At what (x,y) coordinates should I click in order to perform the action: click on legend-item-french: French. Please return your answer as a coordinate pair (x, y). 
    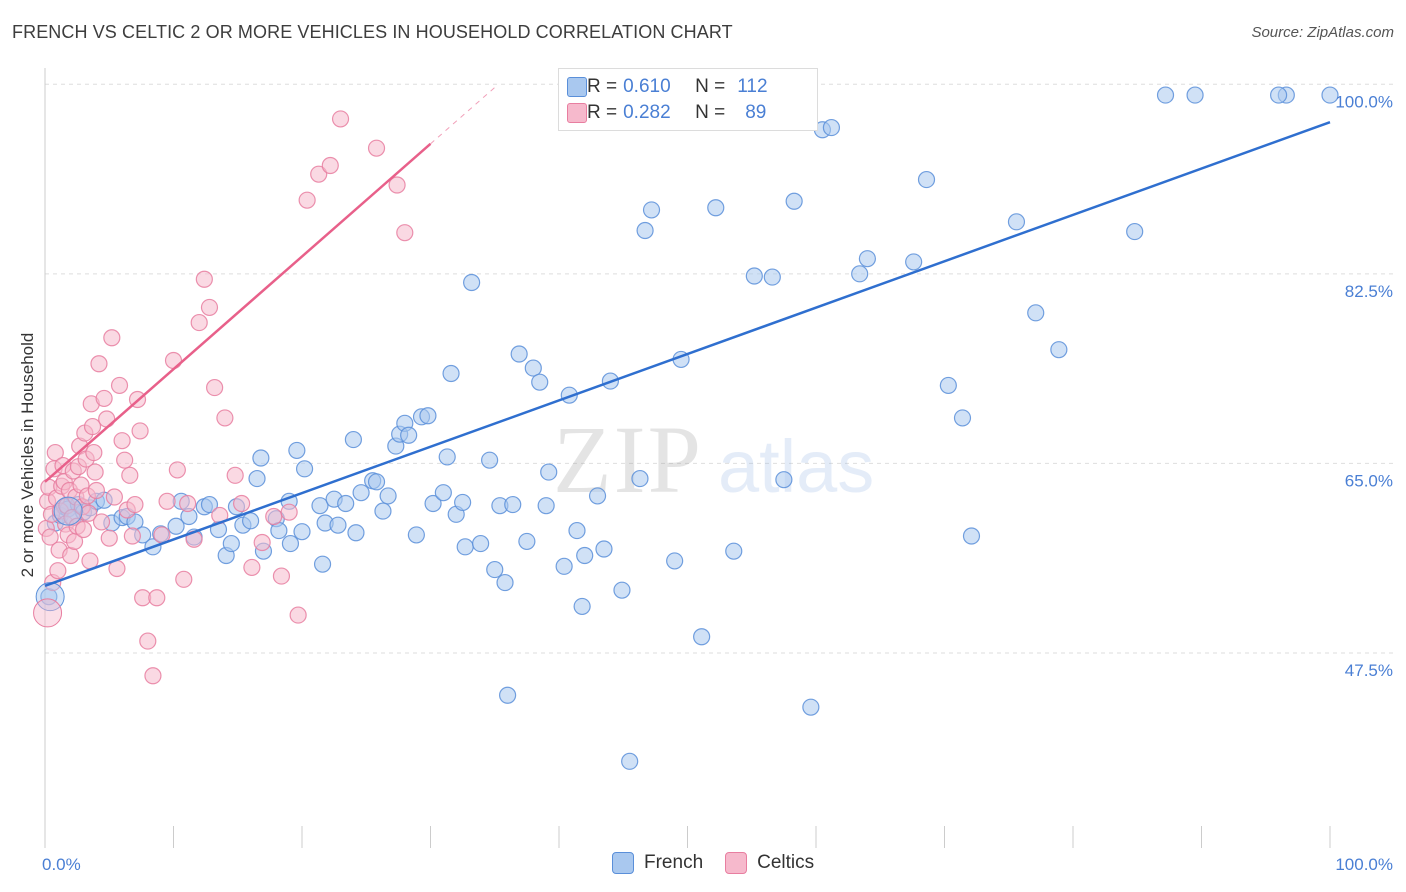
    Looking at the image, I should click on (657, 863).